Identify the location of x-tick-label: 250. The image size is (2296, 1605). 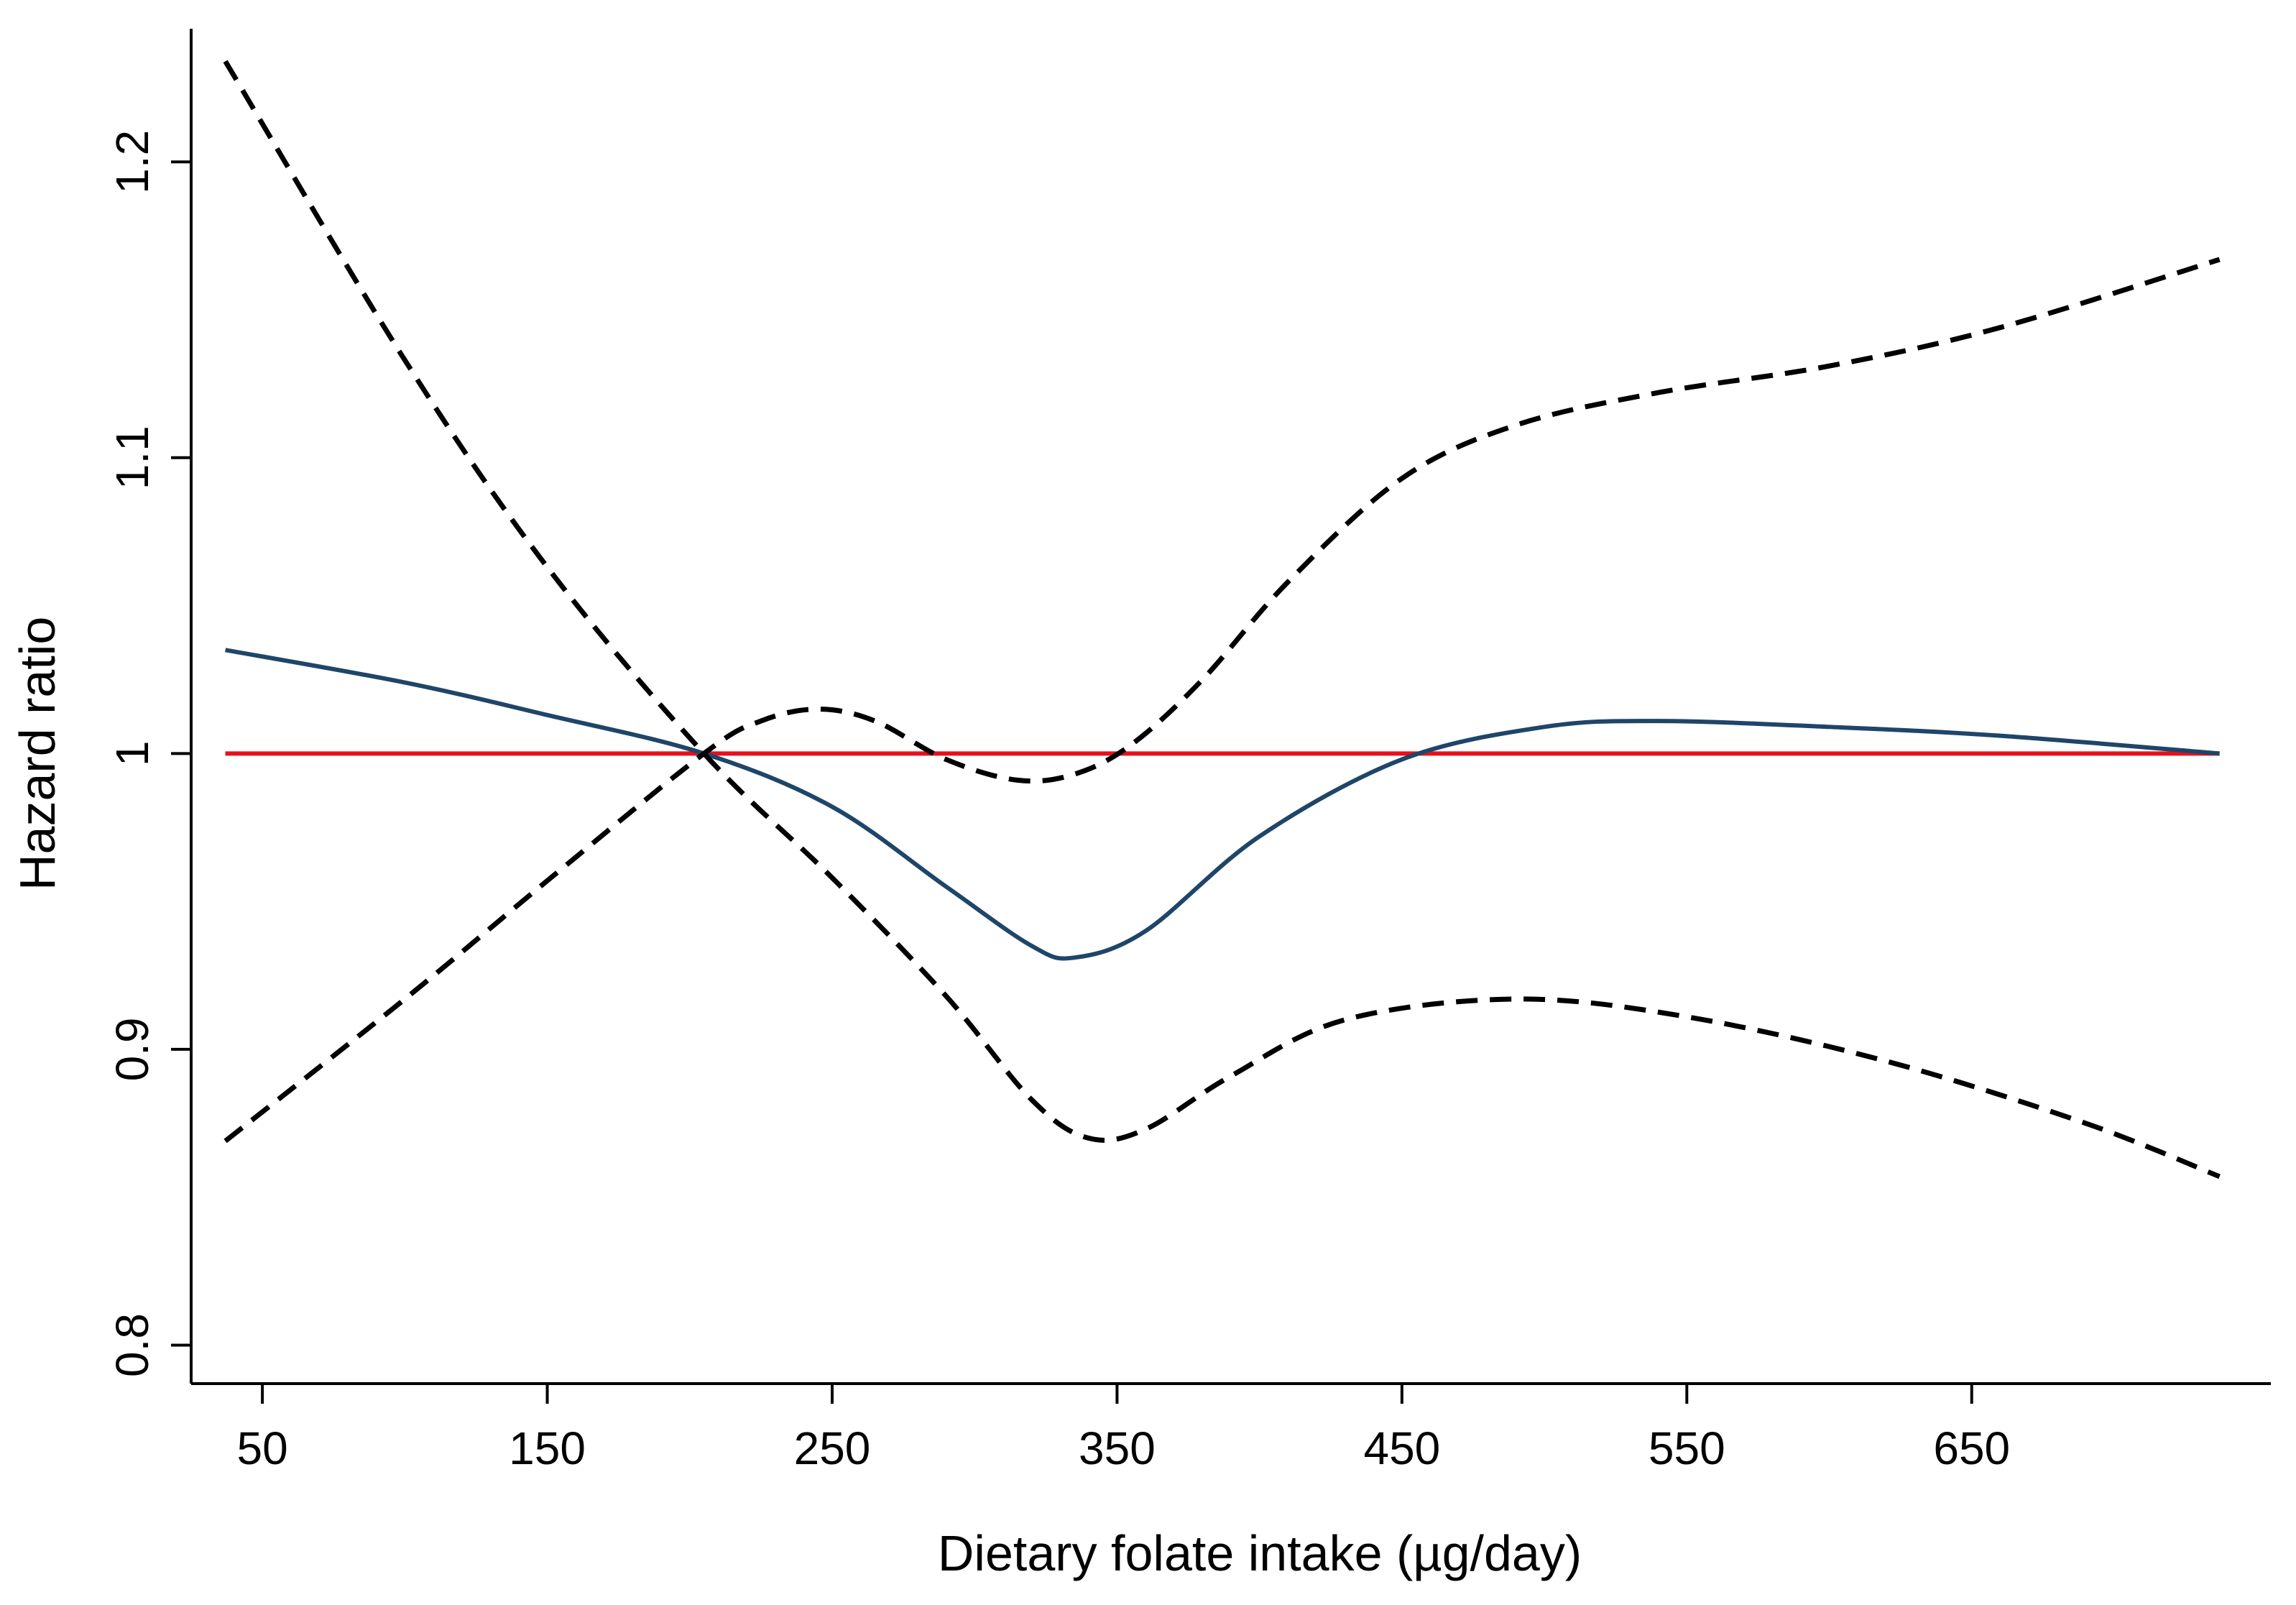
(832, 1448).